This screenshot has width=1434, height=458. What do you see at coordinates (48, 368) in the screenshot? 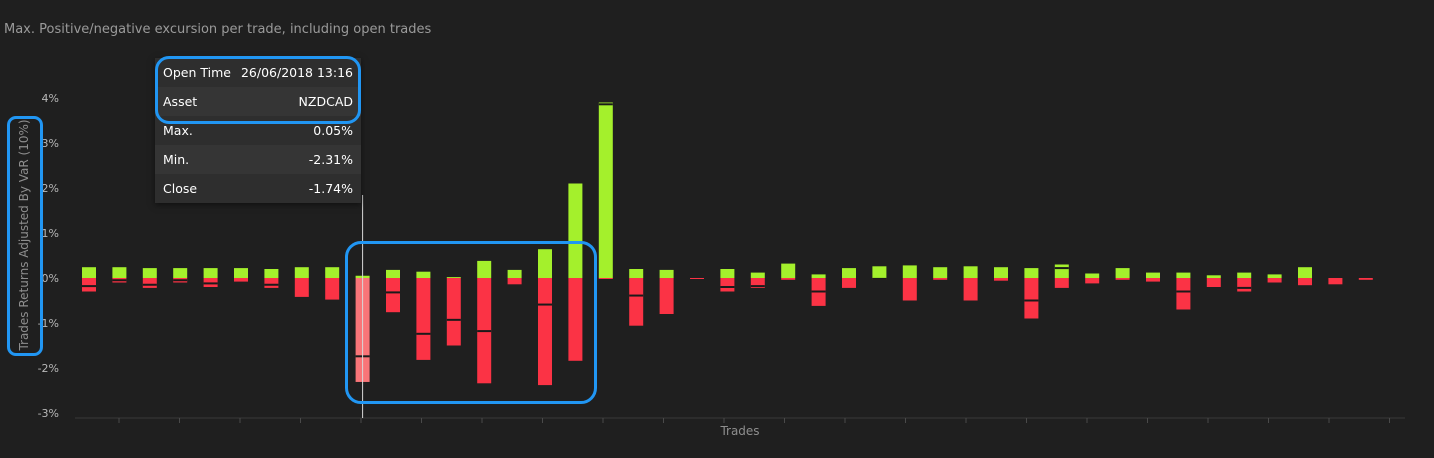
I see `y-tick-label: -2%` at bounding box center [48, 368].